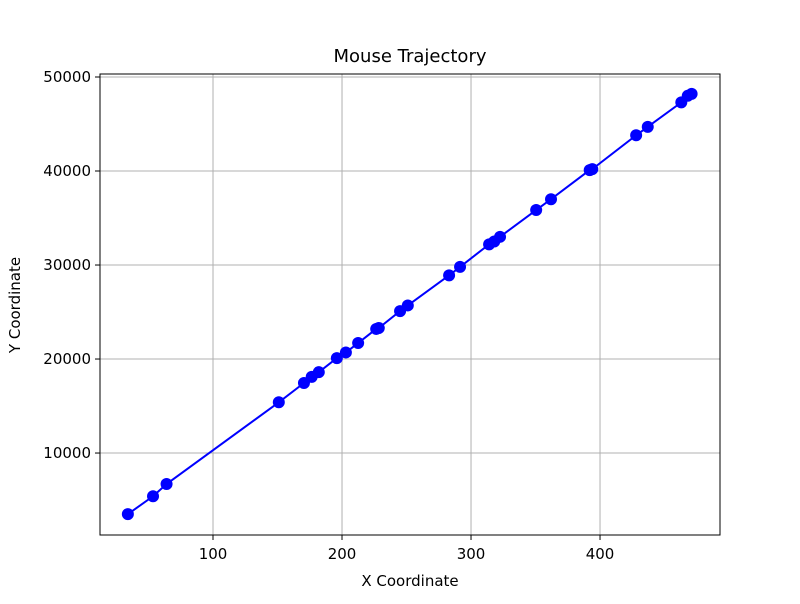 This screenshot has width=800, height=604. I want to click on y-axis-label: Y Coordinate, so click(15, 305).